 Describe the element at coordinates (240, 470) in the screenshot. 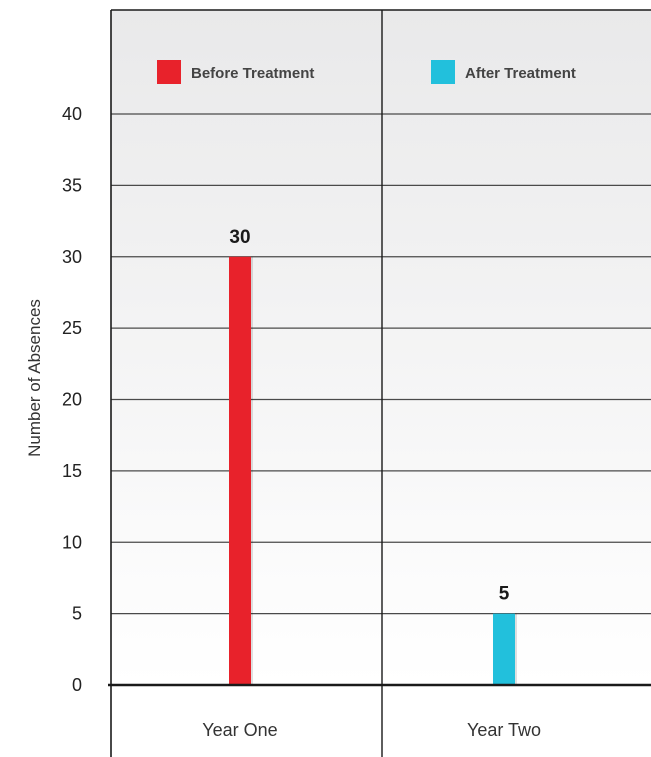

I see `bar-year-one` at that location.